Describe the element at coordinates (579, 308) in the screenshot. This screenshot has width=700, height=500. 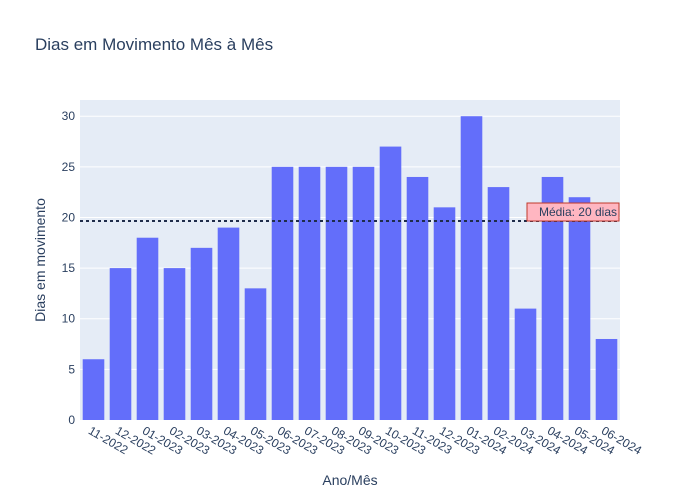
I see `bar-05-2024` at that location.